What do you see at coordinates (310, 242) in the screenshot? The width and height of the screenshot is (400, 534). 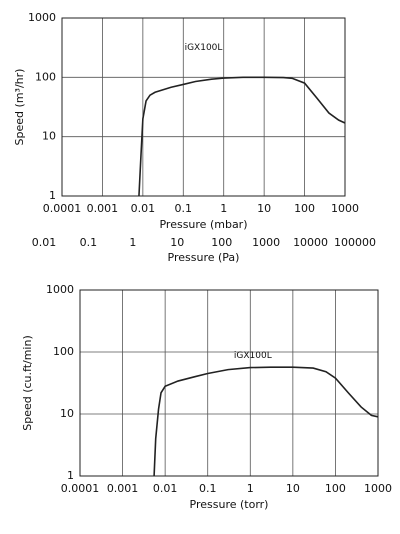 I see `x2-tick-label: 10000` at bounding box center [310, 242].